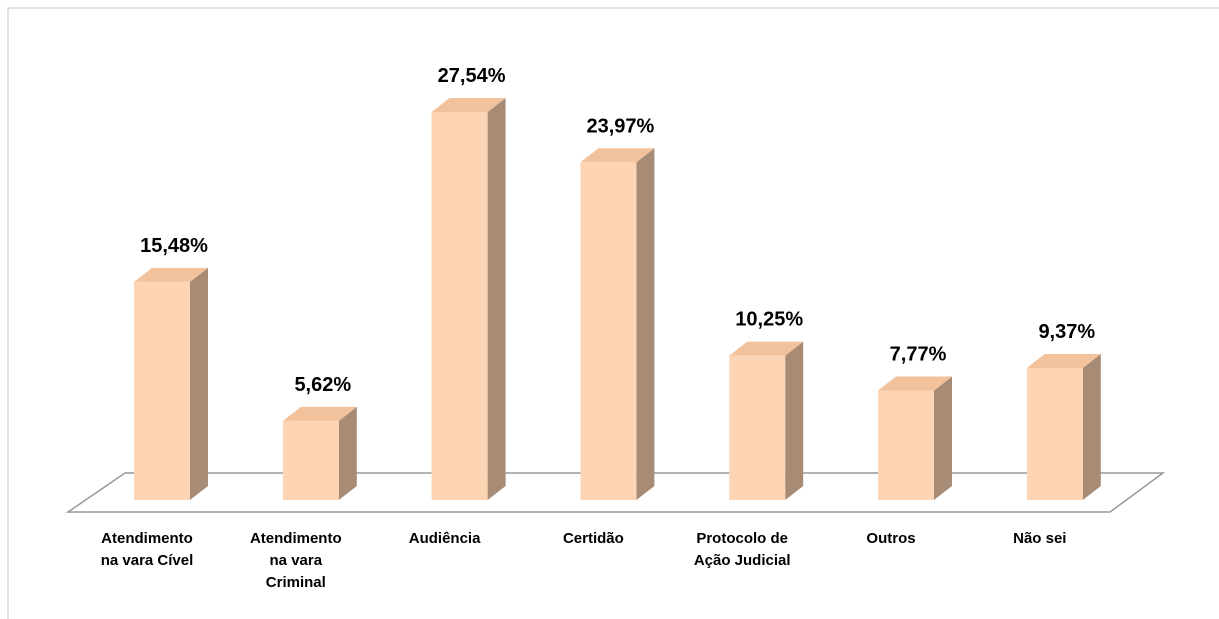 The height and width of the screenshot is (619, 1219). Describe the element at coordinates (593, 538) in the screenshot. I see `x-tick-label: Certidão` at that location.